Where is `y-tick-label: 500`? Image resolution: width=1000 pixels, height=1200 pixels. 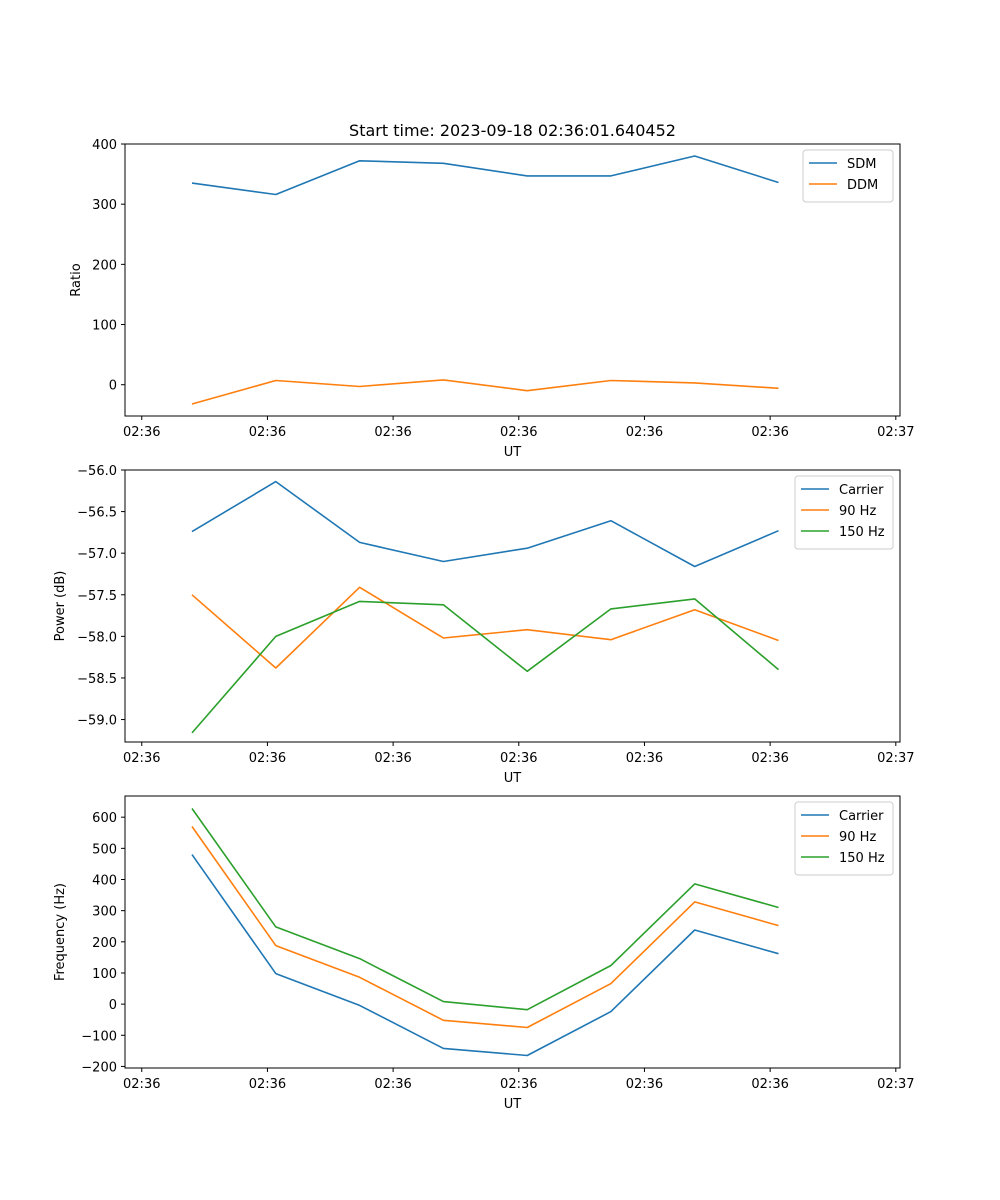
y-tick-label: 500 is located at coordinates (104, 849).